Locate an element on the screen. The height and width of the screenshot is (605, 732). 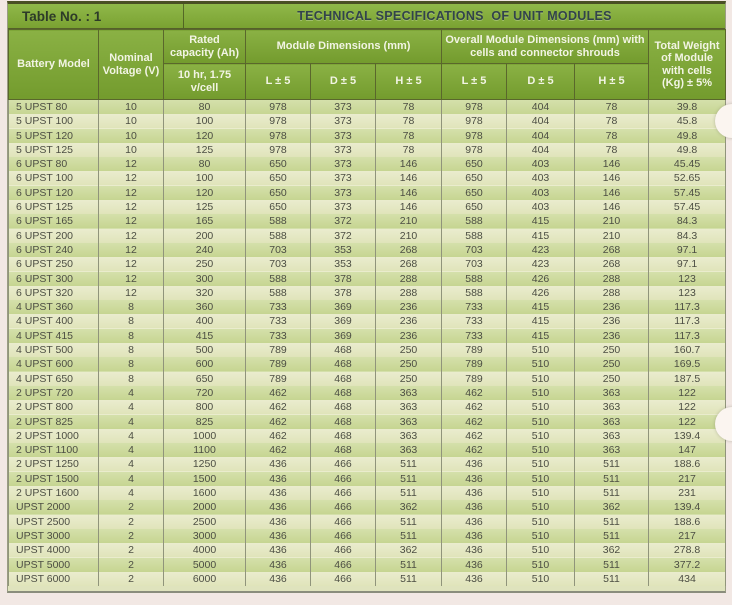
cell-rated-capacity: 1100 is located at coordinates (204, 450).